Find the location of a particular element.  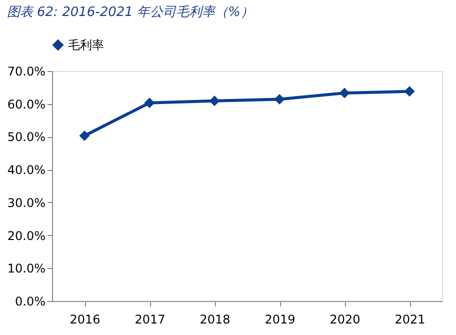

chart-title: 图表 62: 2016-2021 年公司毛利率（%） is located at coordinates (130, 12).